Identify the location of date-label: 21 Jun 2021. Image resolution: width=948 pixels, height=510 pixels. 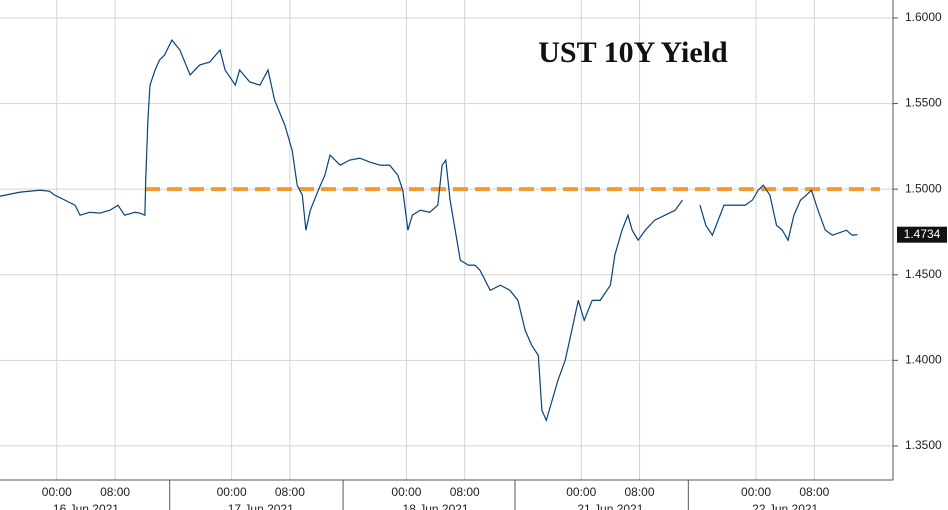
(610, 506).